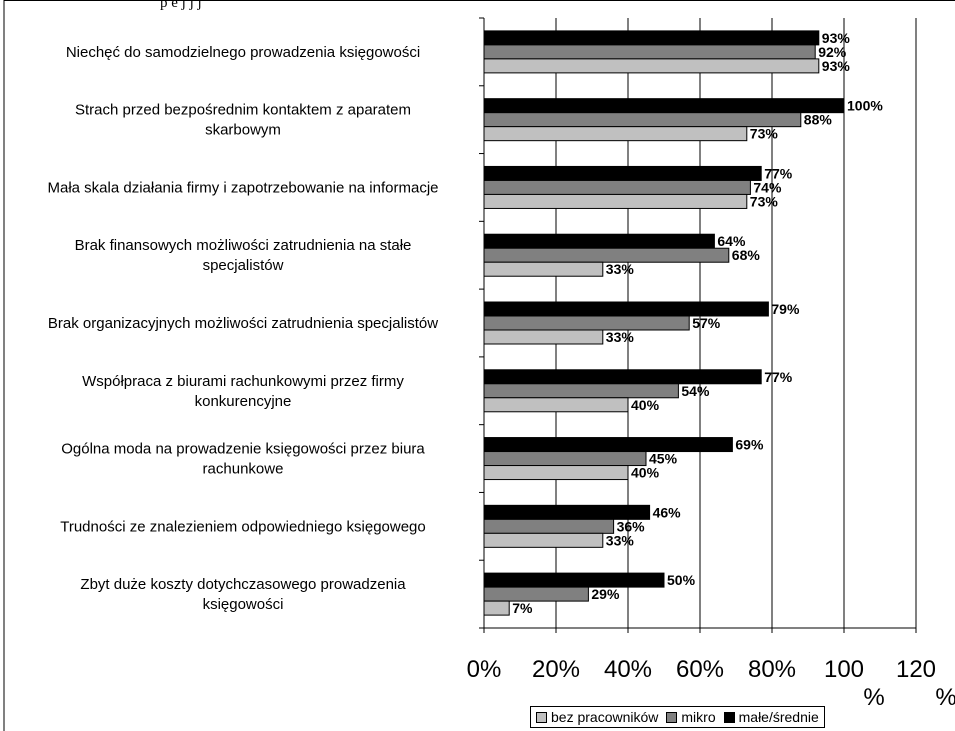 The width and height of the screenshot is (955, 731). I want to click on x-tick-label: 60%, so click(700, 669).